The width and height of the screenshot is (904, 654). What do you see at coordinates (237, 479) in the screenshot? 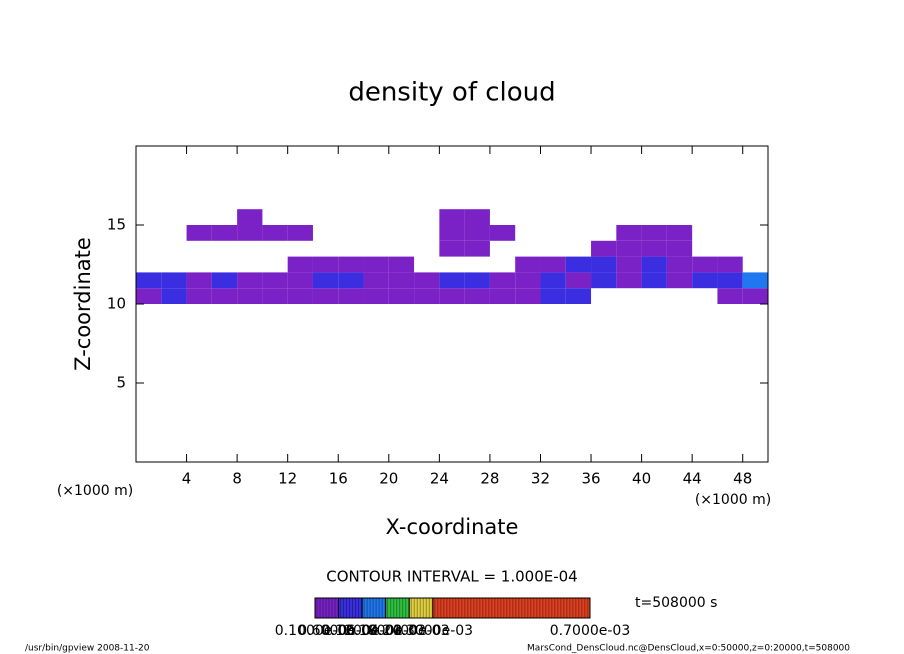
I see `x-tick-label: 8` at bounding box center [237, 479].